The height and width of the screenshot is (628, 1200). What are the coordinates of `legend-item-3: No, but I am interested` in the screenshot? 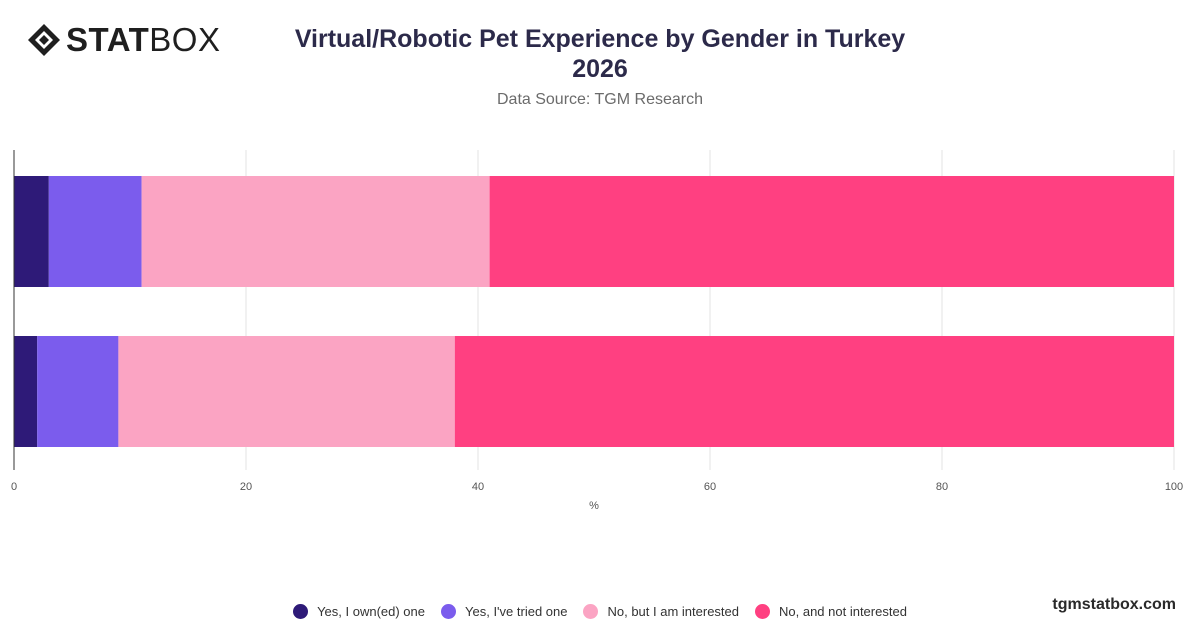 It's located at (661, 611).